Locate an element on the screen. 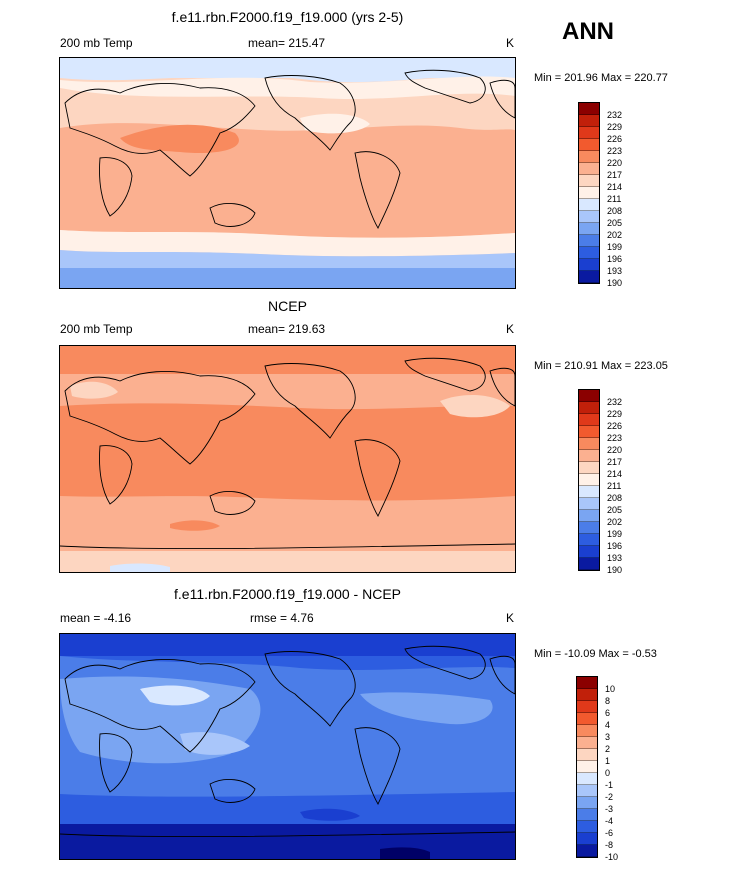 Image resolution: width=733 pixels, height=872 pixels. panel1-south-pole-cold is located at coordinates (287, 278).